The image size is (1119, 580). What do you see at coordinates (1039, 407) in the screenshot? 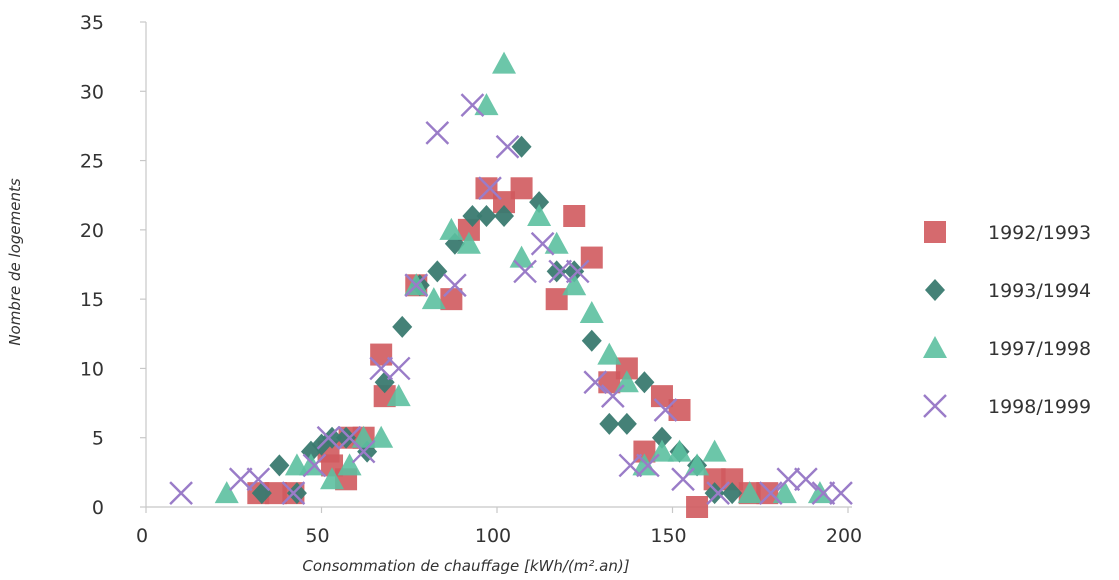
I see `legend-label: 1998/1999` at bounding box center [1039, 407].